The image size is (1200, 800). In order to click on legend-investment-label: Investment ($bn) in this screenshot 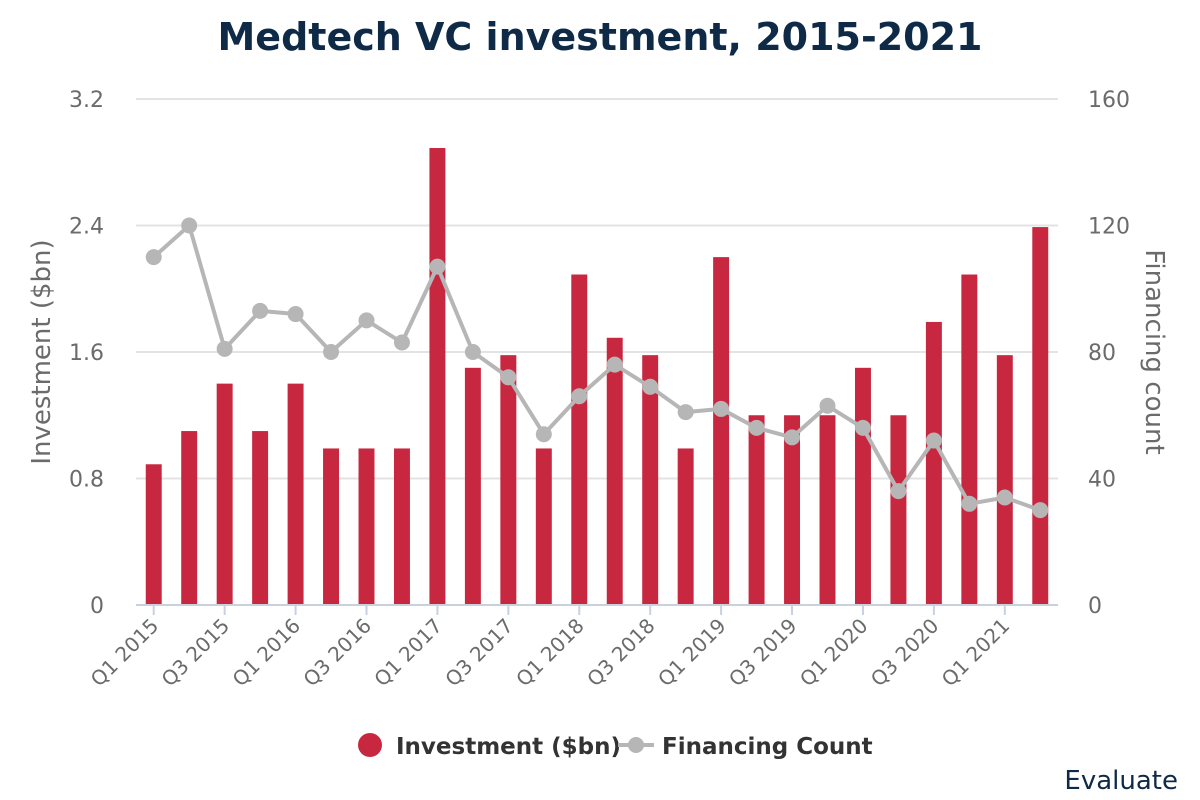, I will do `click(508, 747)`.